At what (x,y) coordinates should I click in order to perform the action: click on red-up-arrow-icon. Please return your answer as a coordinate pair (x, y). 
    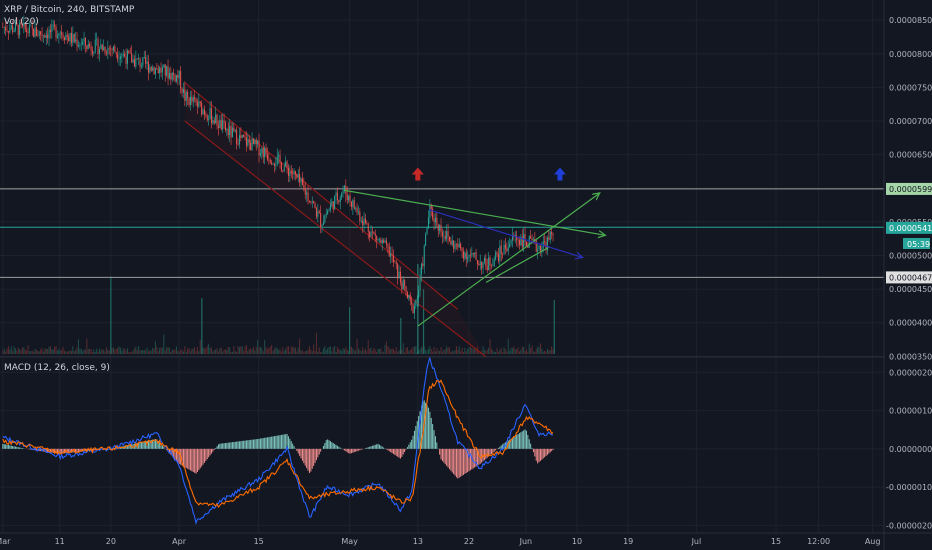
    Looking at the image, I should click on (417, 174).